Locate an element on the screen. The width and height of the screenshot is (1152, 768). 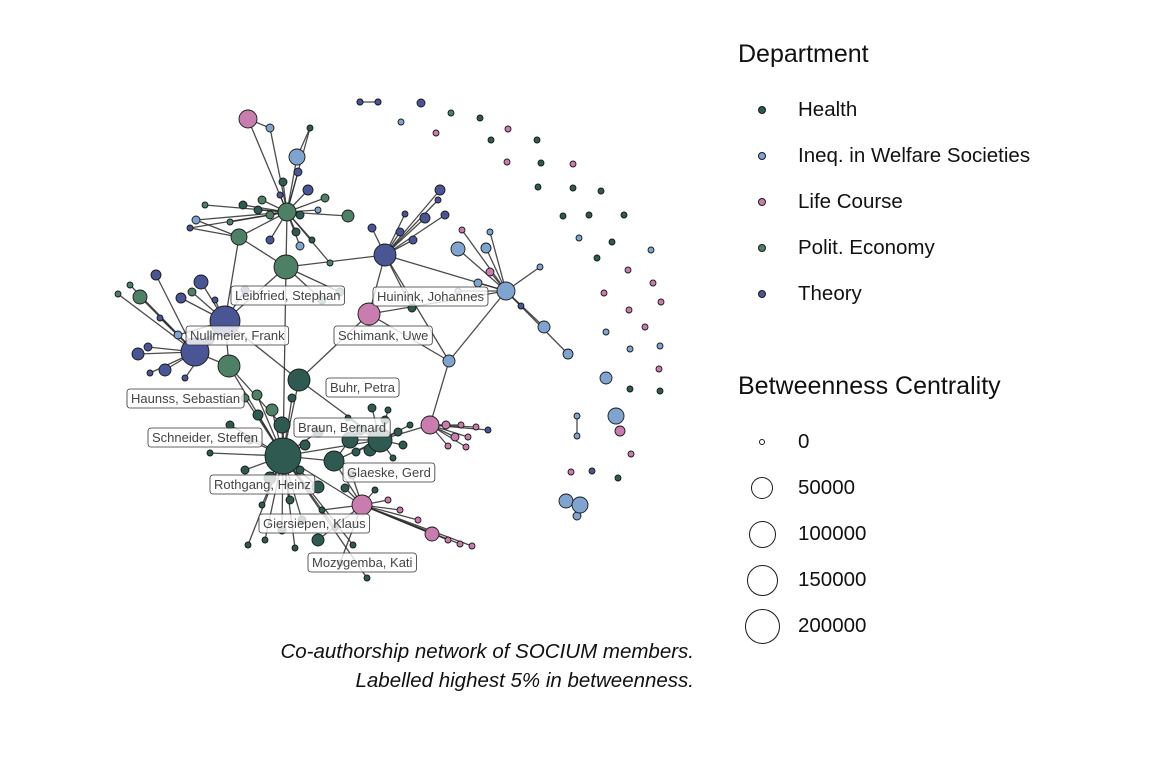
legend-item-inequality: Ineq. in Welfare Societies is located at coordinates (884, 156).